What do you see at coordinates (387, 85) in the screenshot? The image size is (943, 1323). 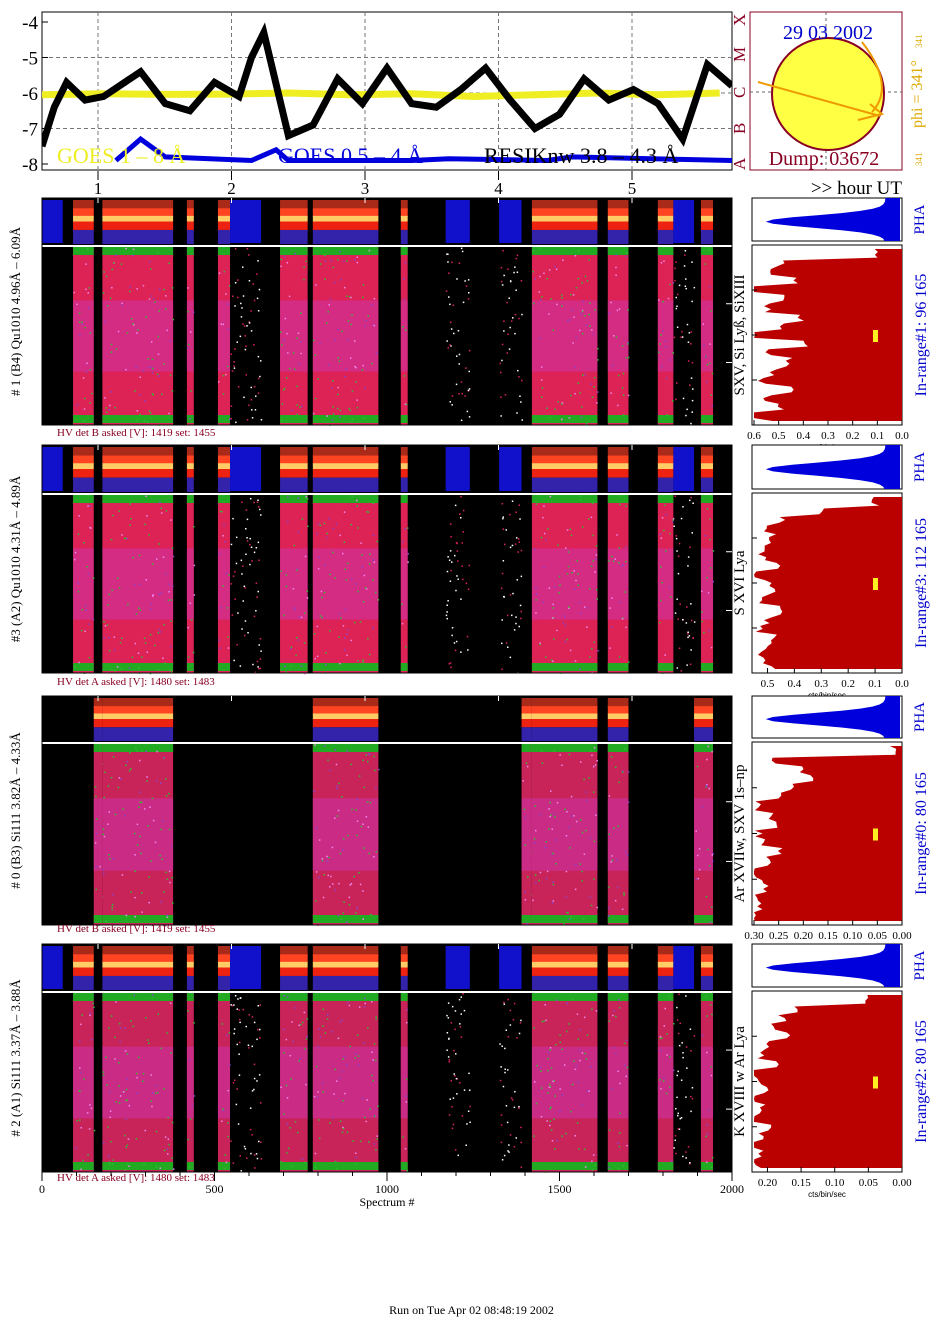 I see `series-line-resik` at bounding box center [387, 85].